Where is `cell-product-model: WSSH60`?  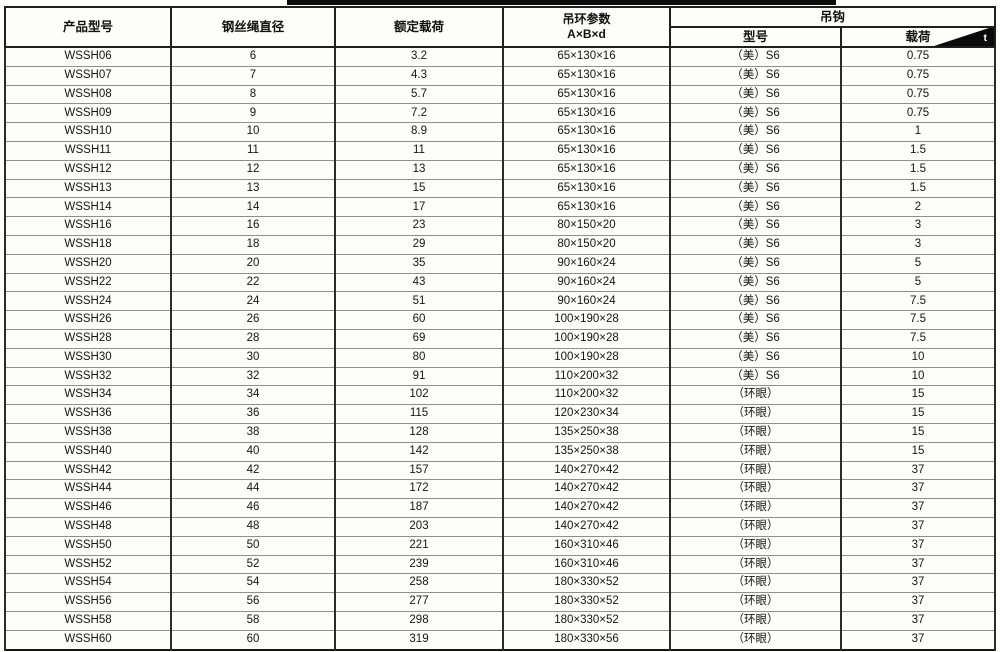
cell-product-model: WSSH60 is located at coordinates (88, 639).